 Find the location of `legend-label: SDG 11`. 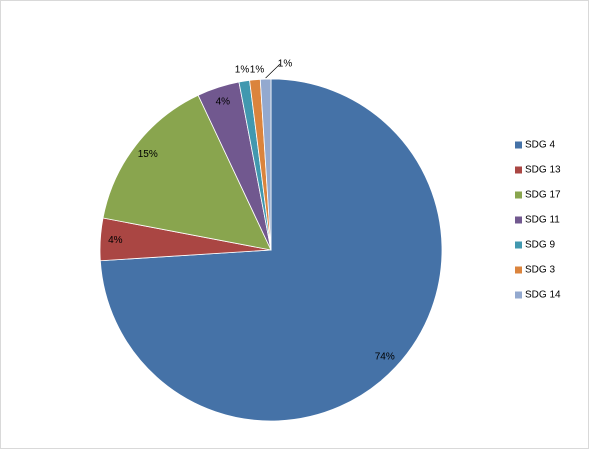

legend-label: SDG 11 is located at coordinates (542, 220).